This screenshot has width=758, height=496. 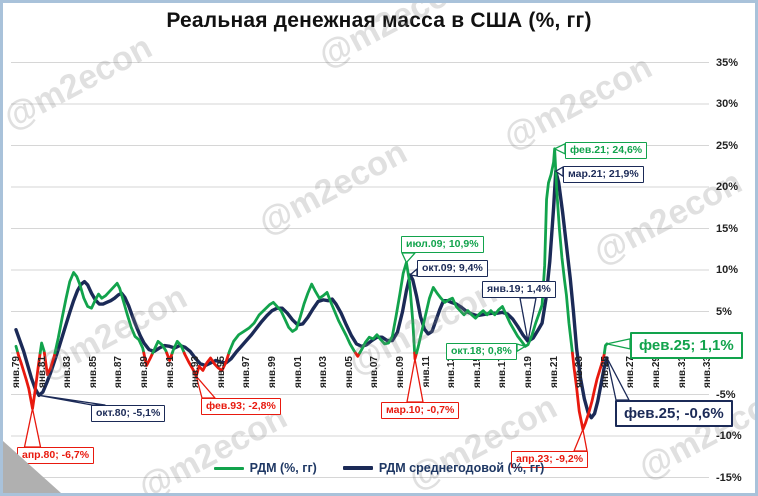 What do you see at coordinates (442, 244) in the screenshot?
I see `annotation-callout: июл.09; 10,9%` at bounding box center [442, 244].